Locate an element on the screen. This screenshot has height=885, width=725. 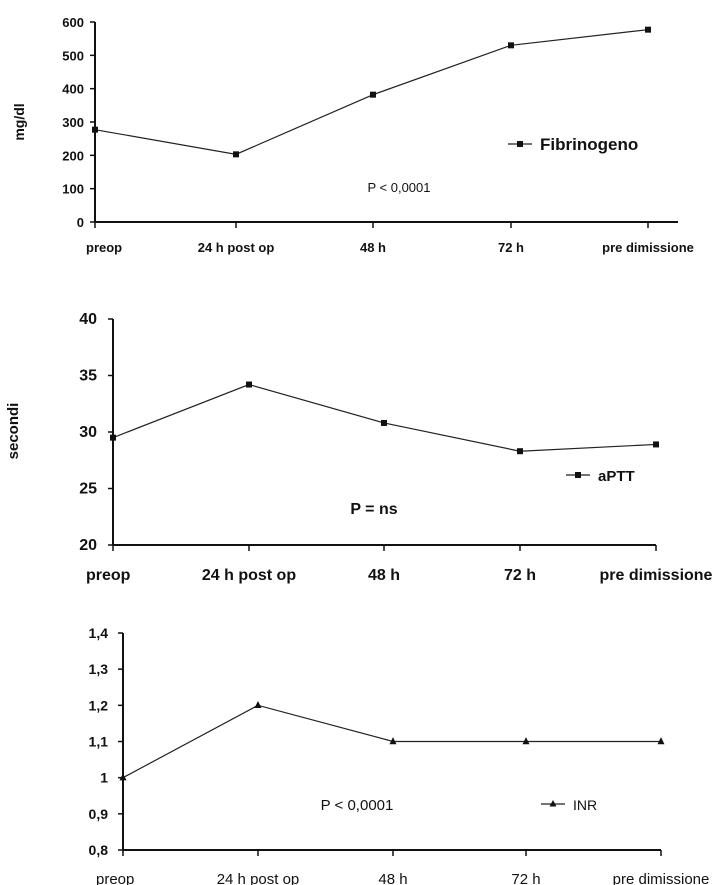
y-tick-label: 1,3 is located at coordinates (99, 669).